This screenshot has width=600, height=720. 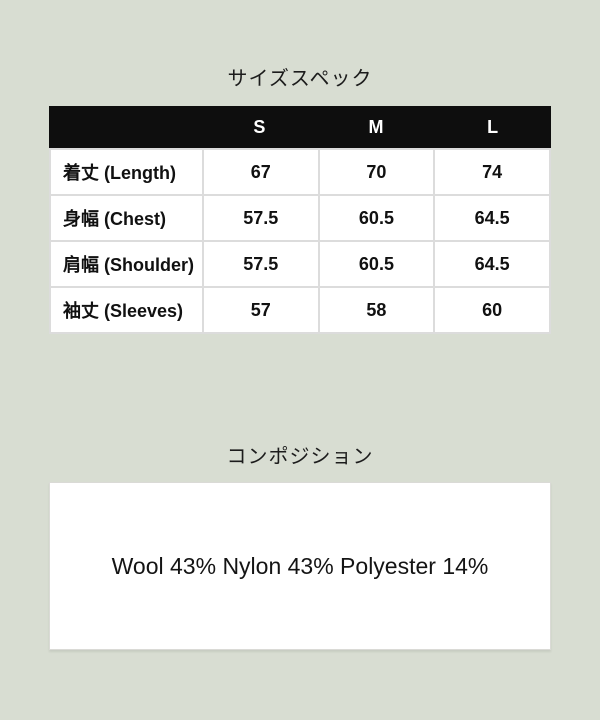 What do you see at coordinates (376, 310) in the screenshot?
I see `cell-sleeves-m: 58` at bounding box center [376, 310].